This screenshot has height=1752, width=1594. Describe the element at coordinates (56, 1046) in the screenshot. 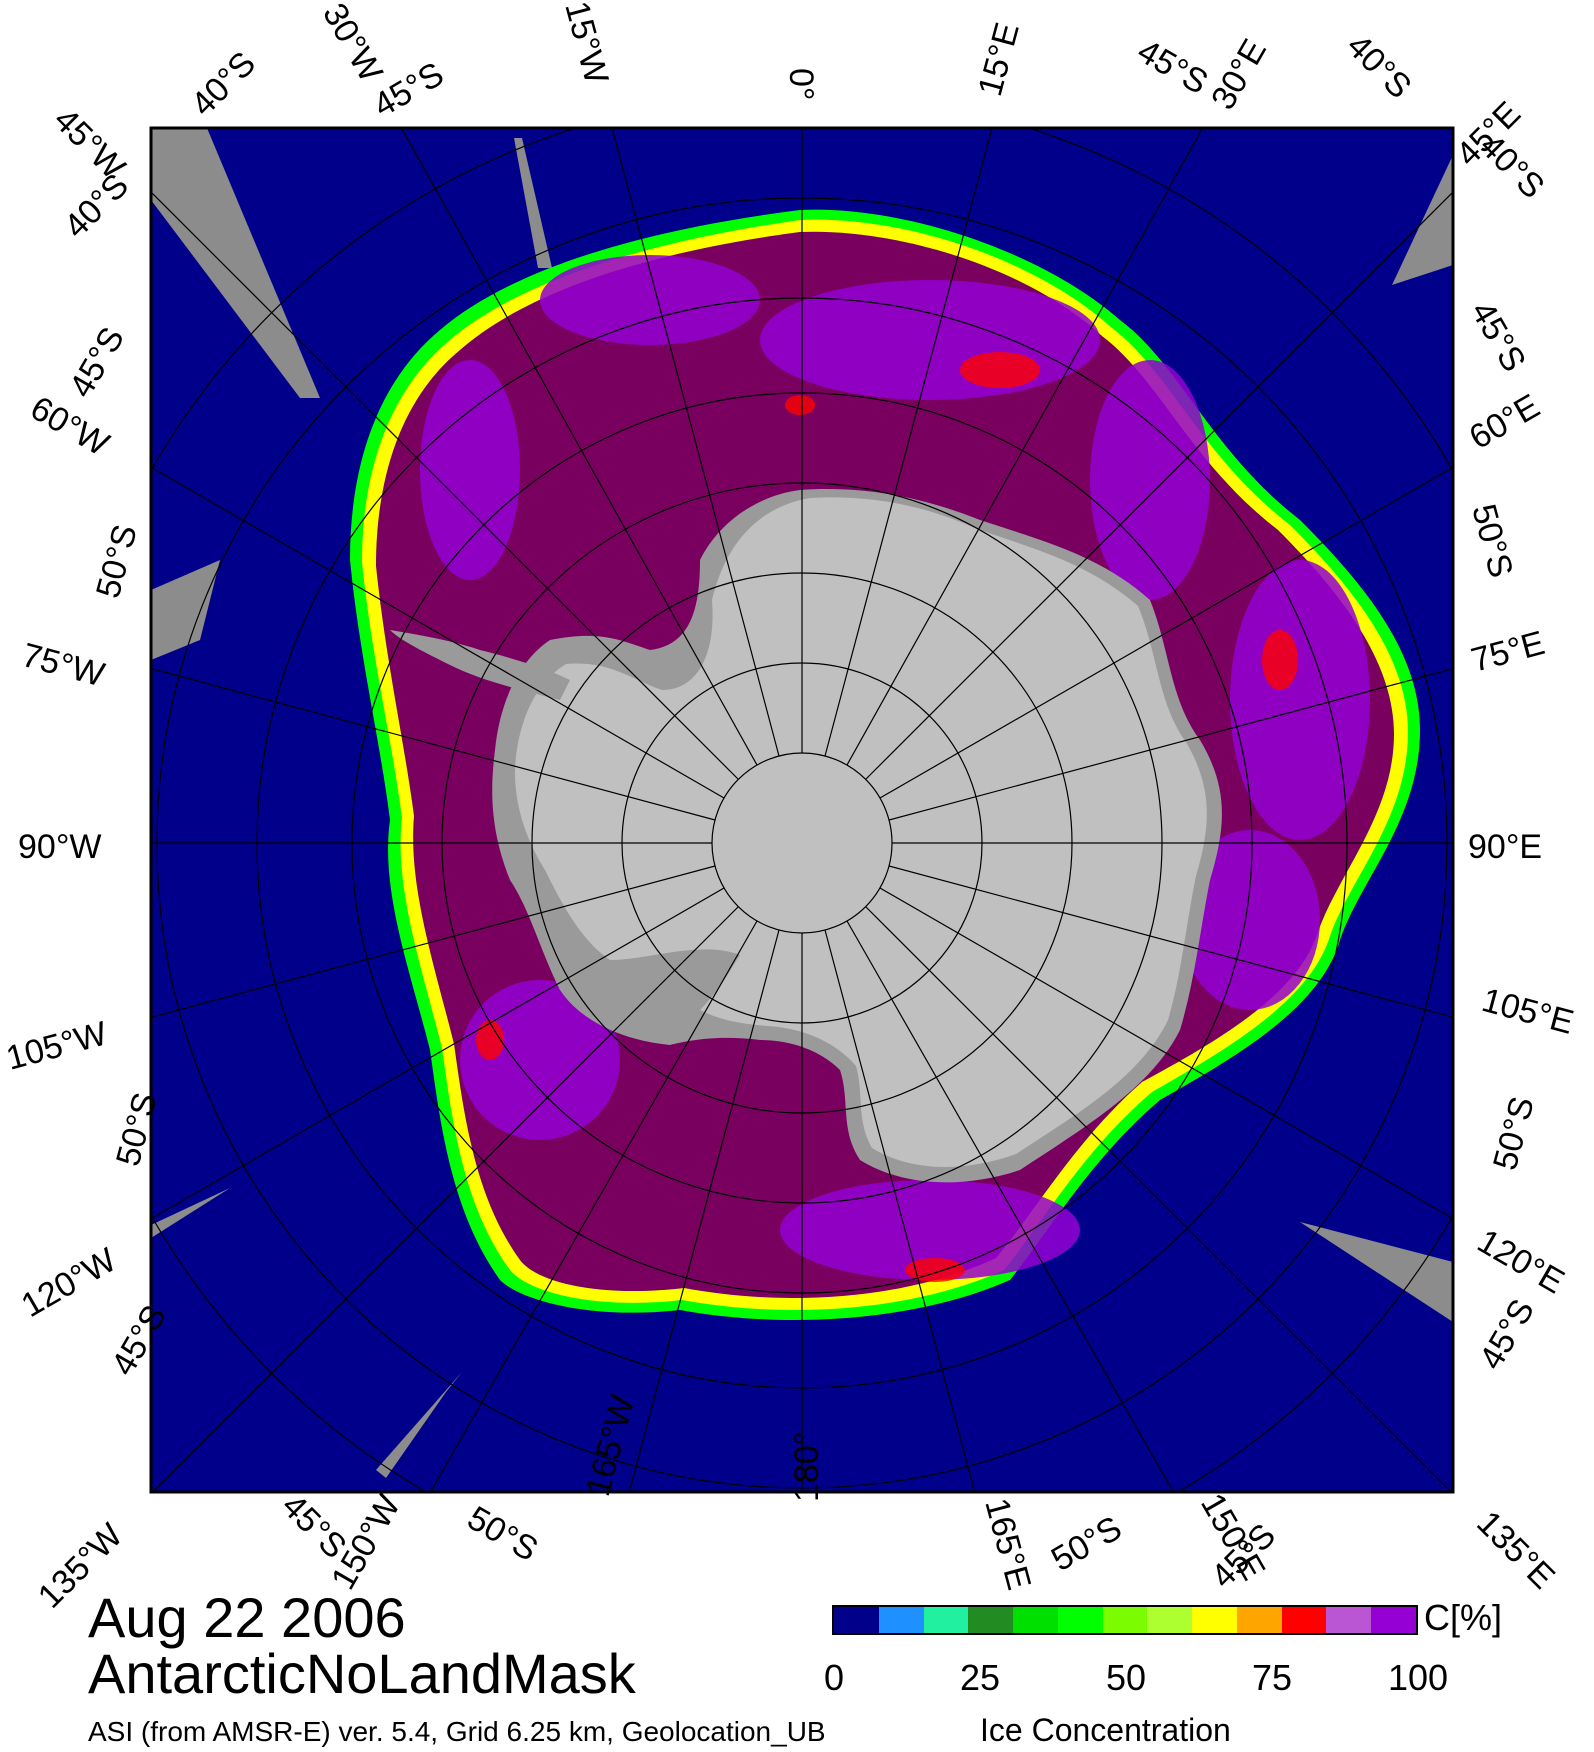

I see `lon-label-105w: 105°W` at that location.